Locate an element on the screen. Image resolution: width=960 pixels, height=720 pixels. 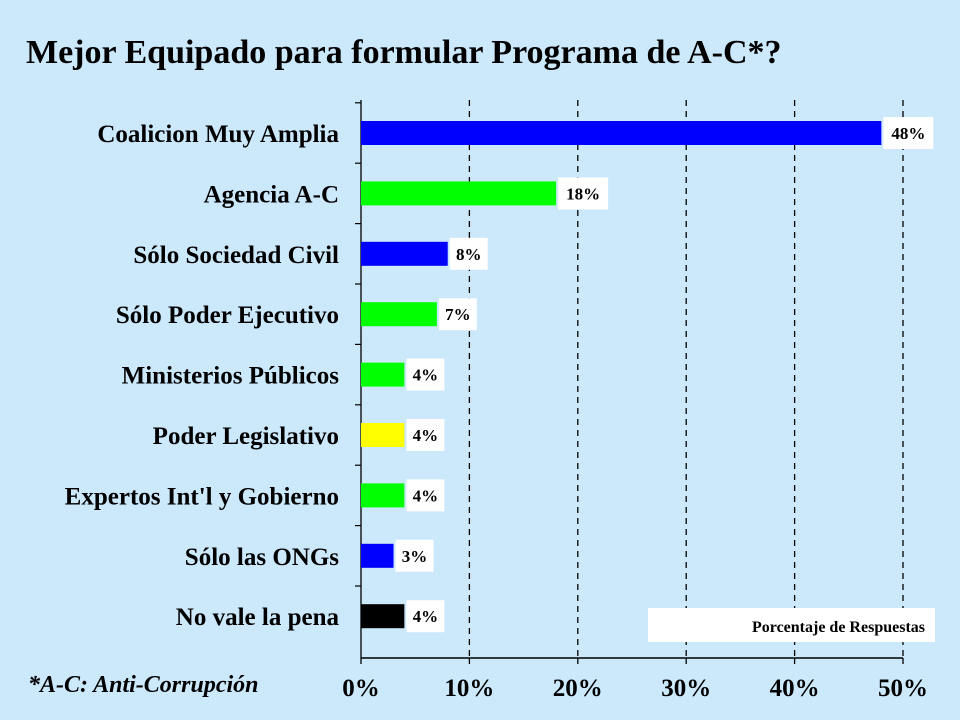
legend: Porcentaje de Respuestas is located at coordinates (791, 625).